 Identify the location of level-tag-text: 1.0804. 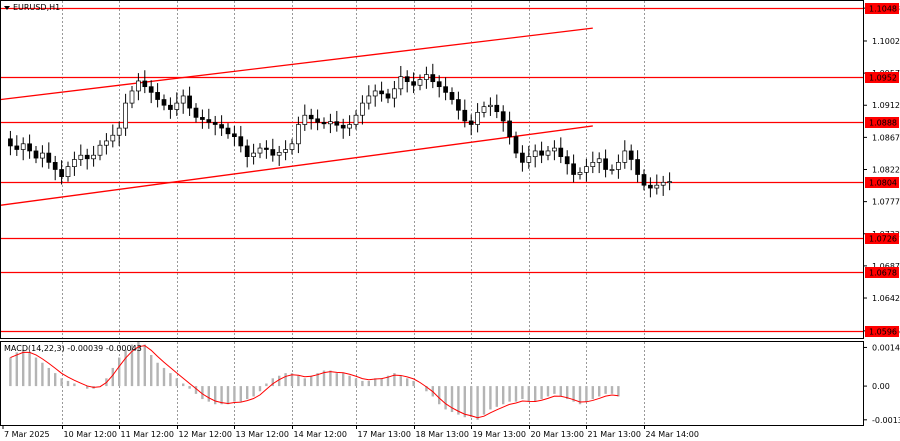
(883, 183).